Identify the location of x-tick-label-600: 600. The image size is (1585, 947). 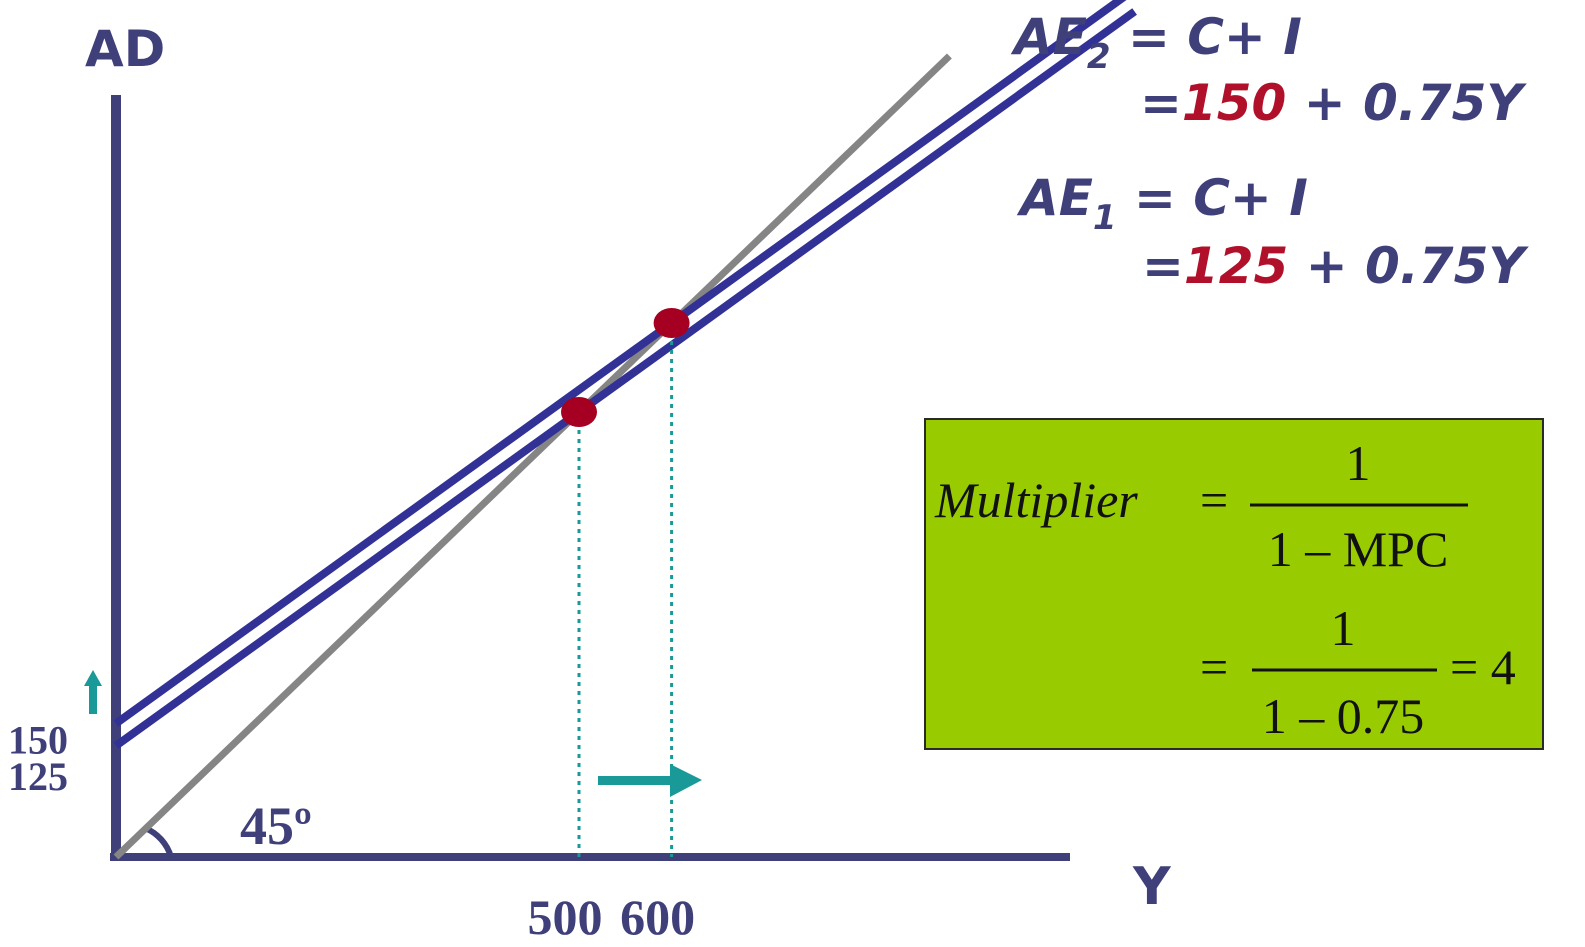
(657, 917).